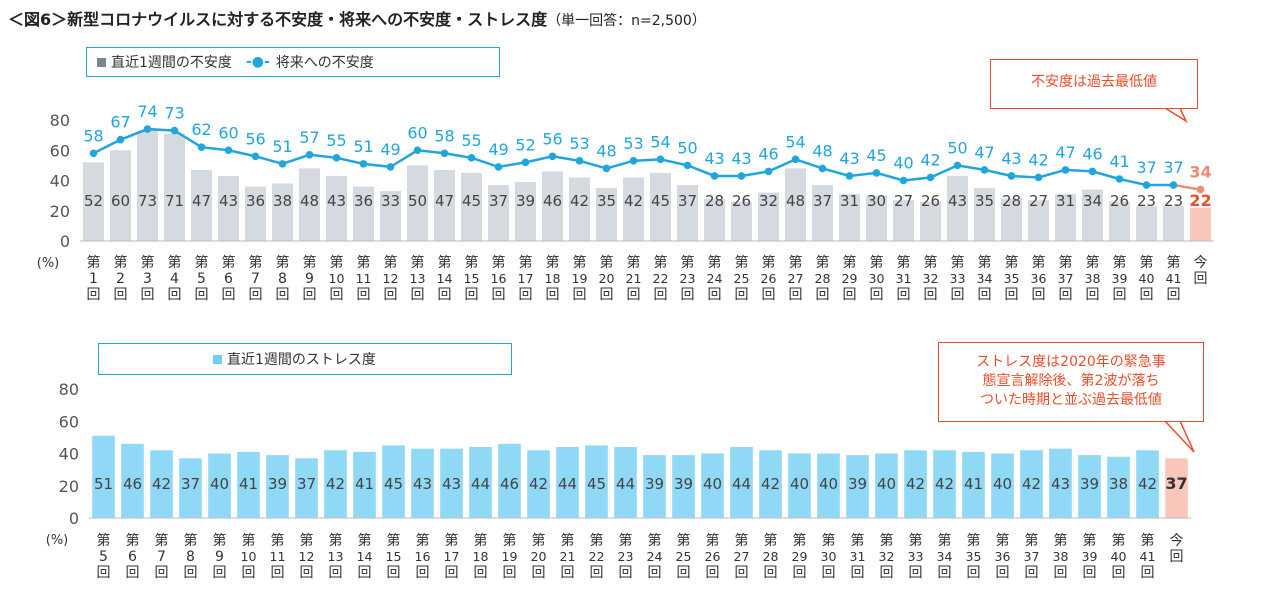  Describe the element at coordinates (391, 278) in the screenshot. I see `x-tick-label: 第 12 回` at that location.